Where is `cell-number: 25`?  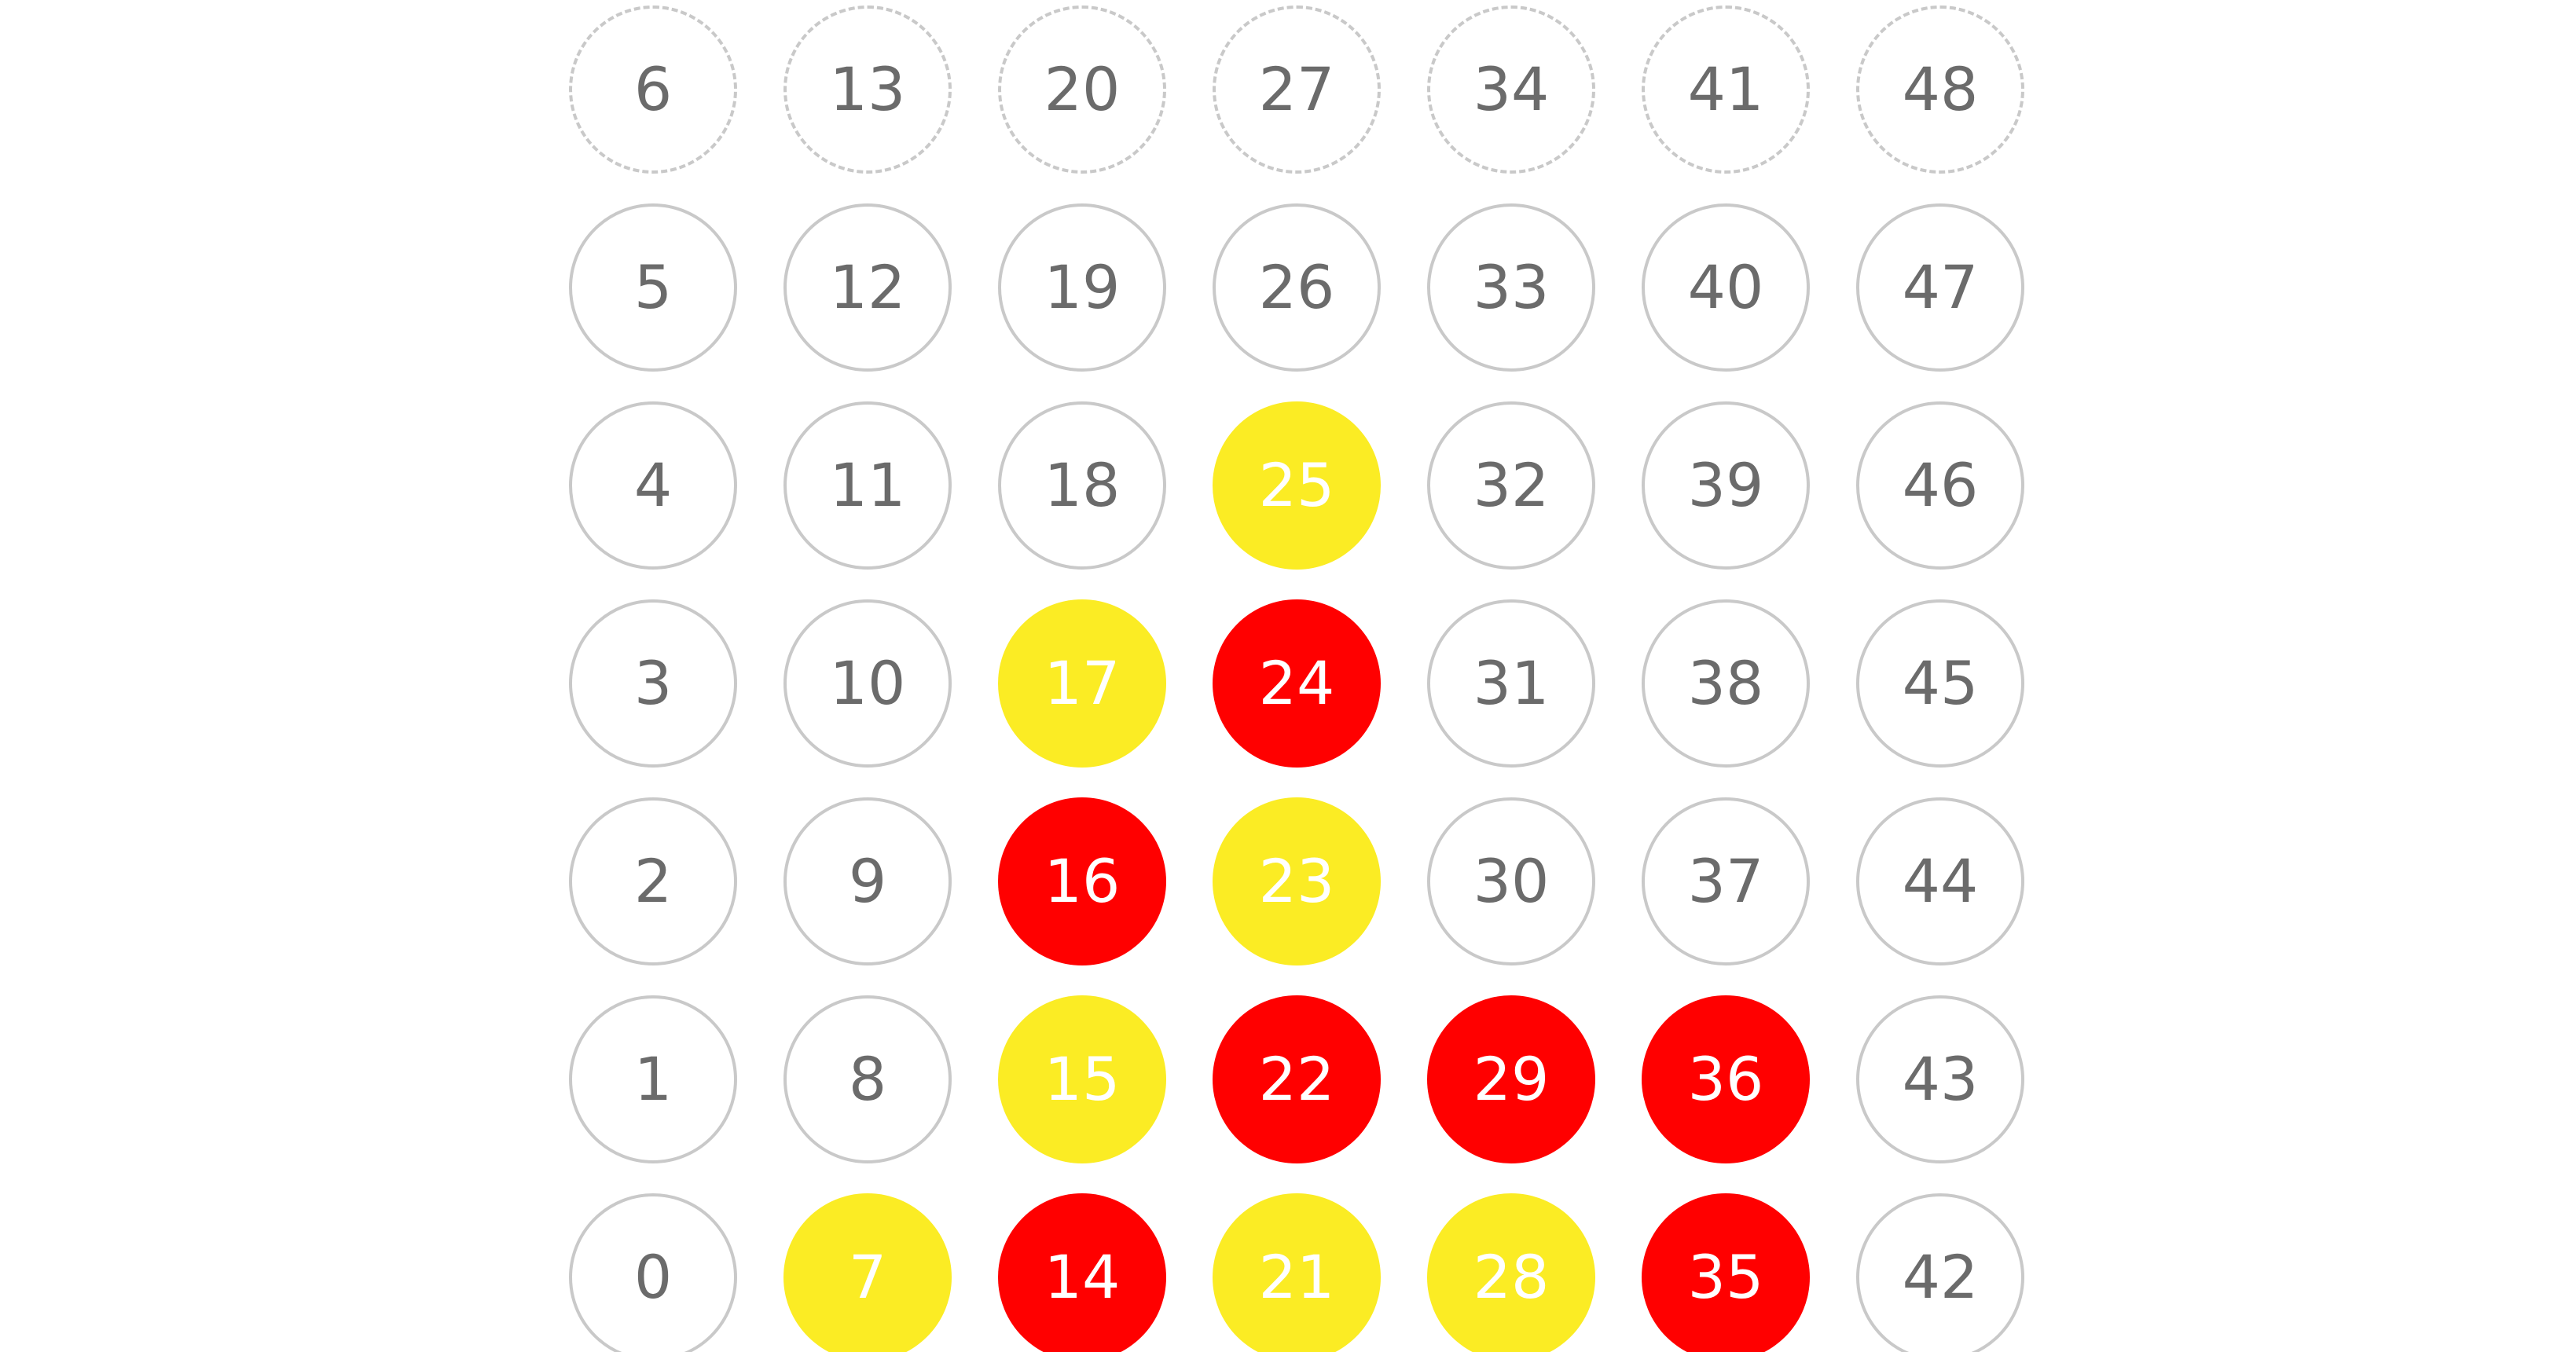 cell-number: 25 is located at coordinates (1296, 485).